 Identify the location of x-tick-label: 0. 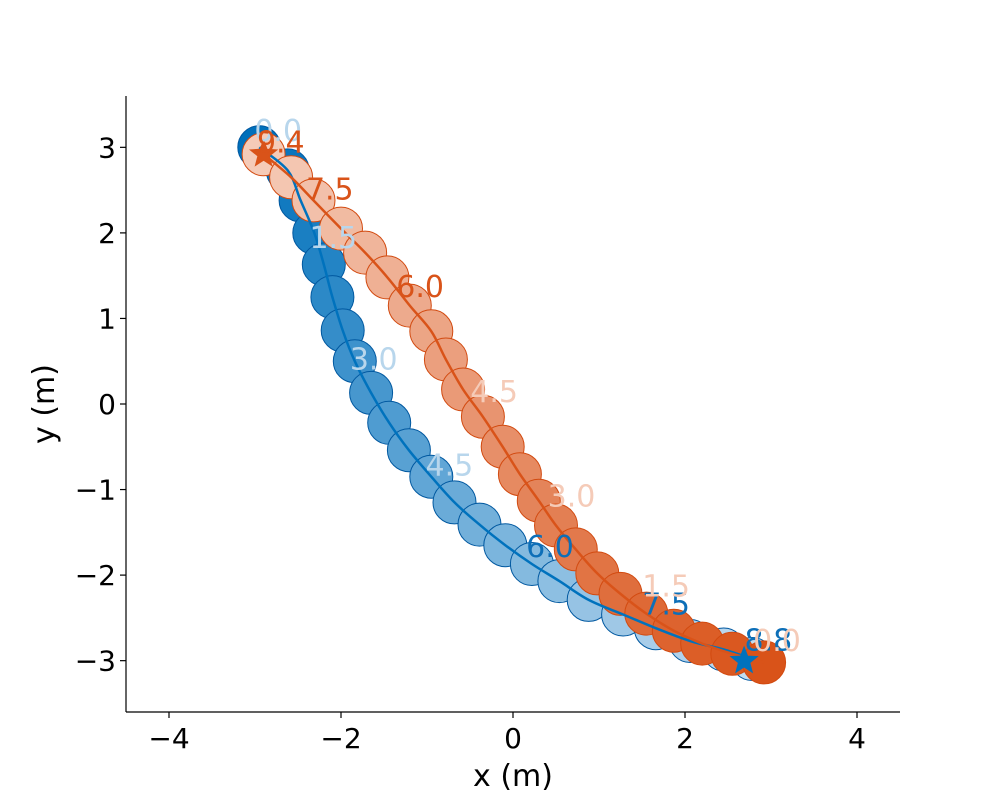
(513, 738).